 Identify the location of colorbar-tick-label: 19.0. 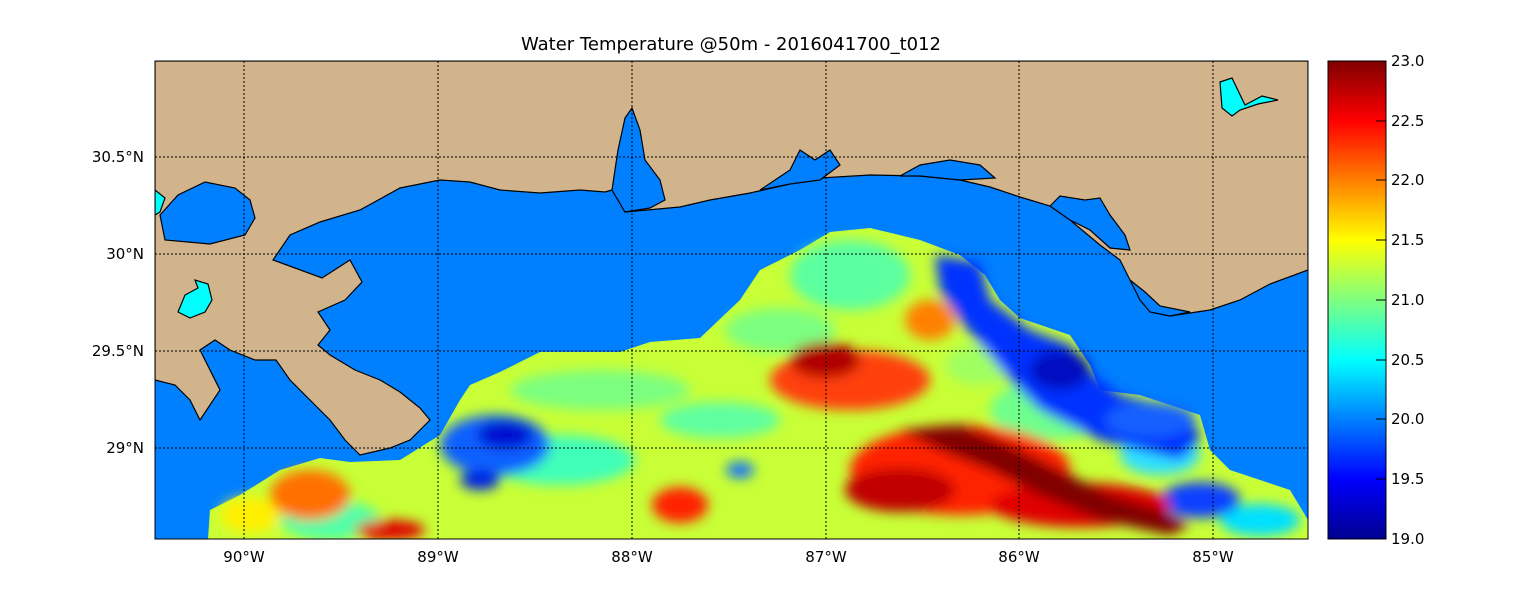
(1407, 539).